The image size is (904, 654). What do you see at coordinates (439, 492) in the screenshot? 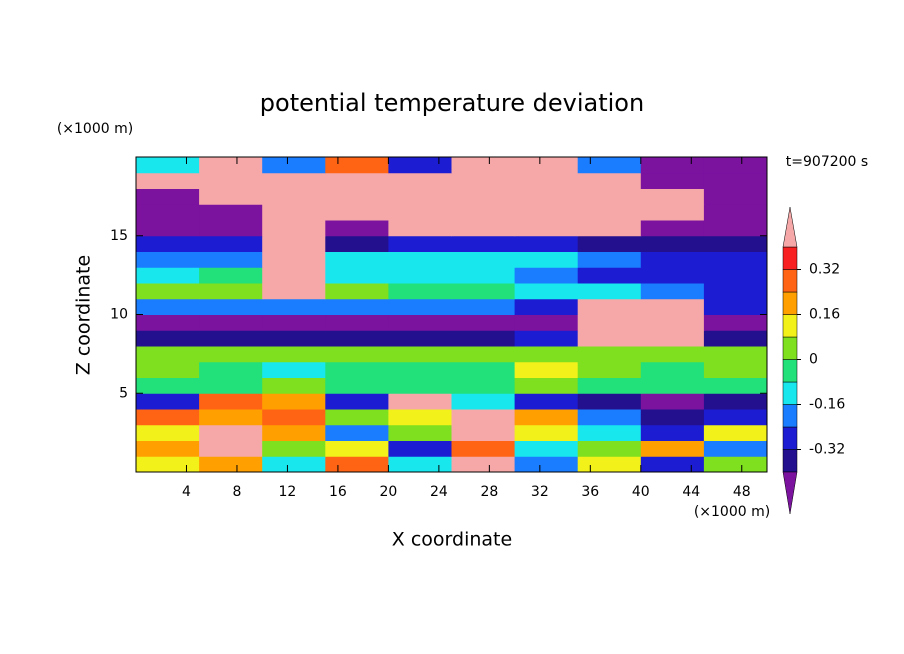
I see `x-tick-label: 24` at bounding box center [439, 492].